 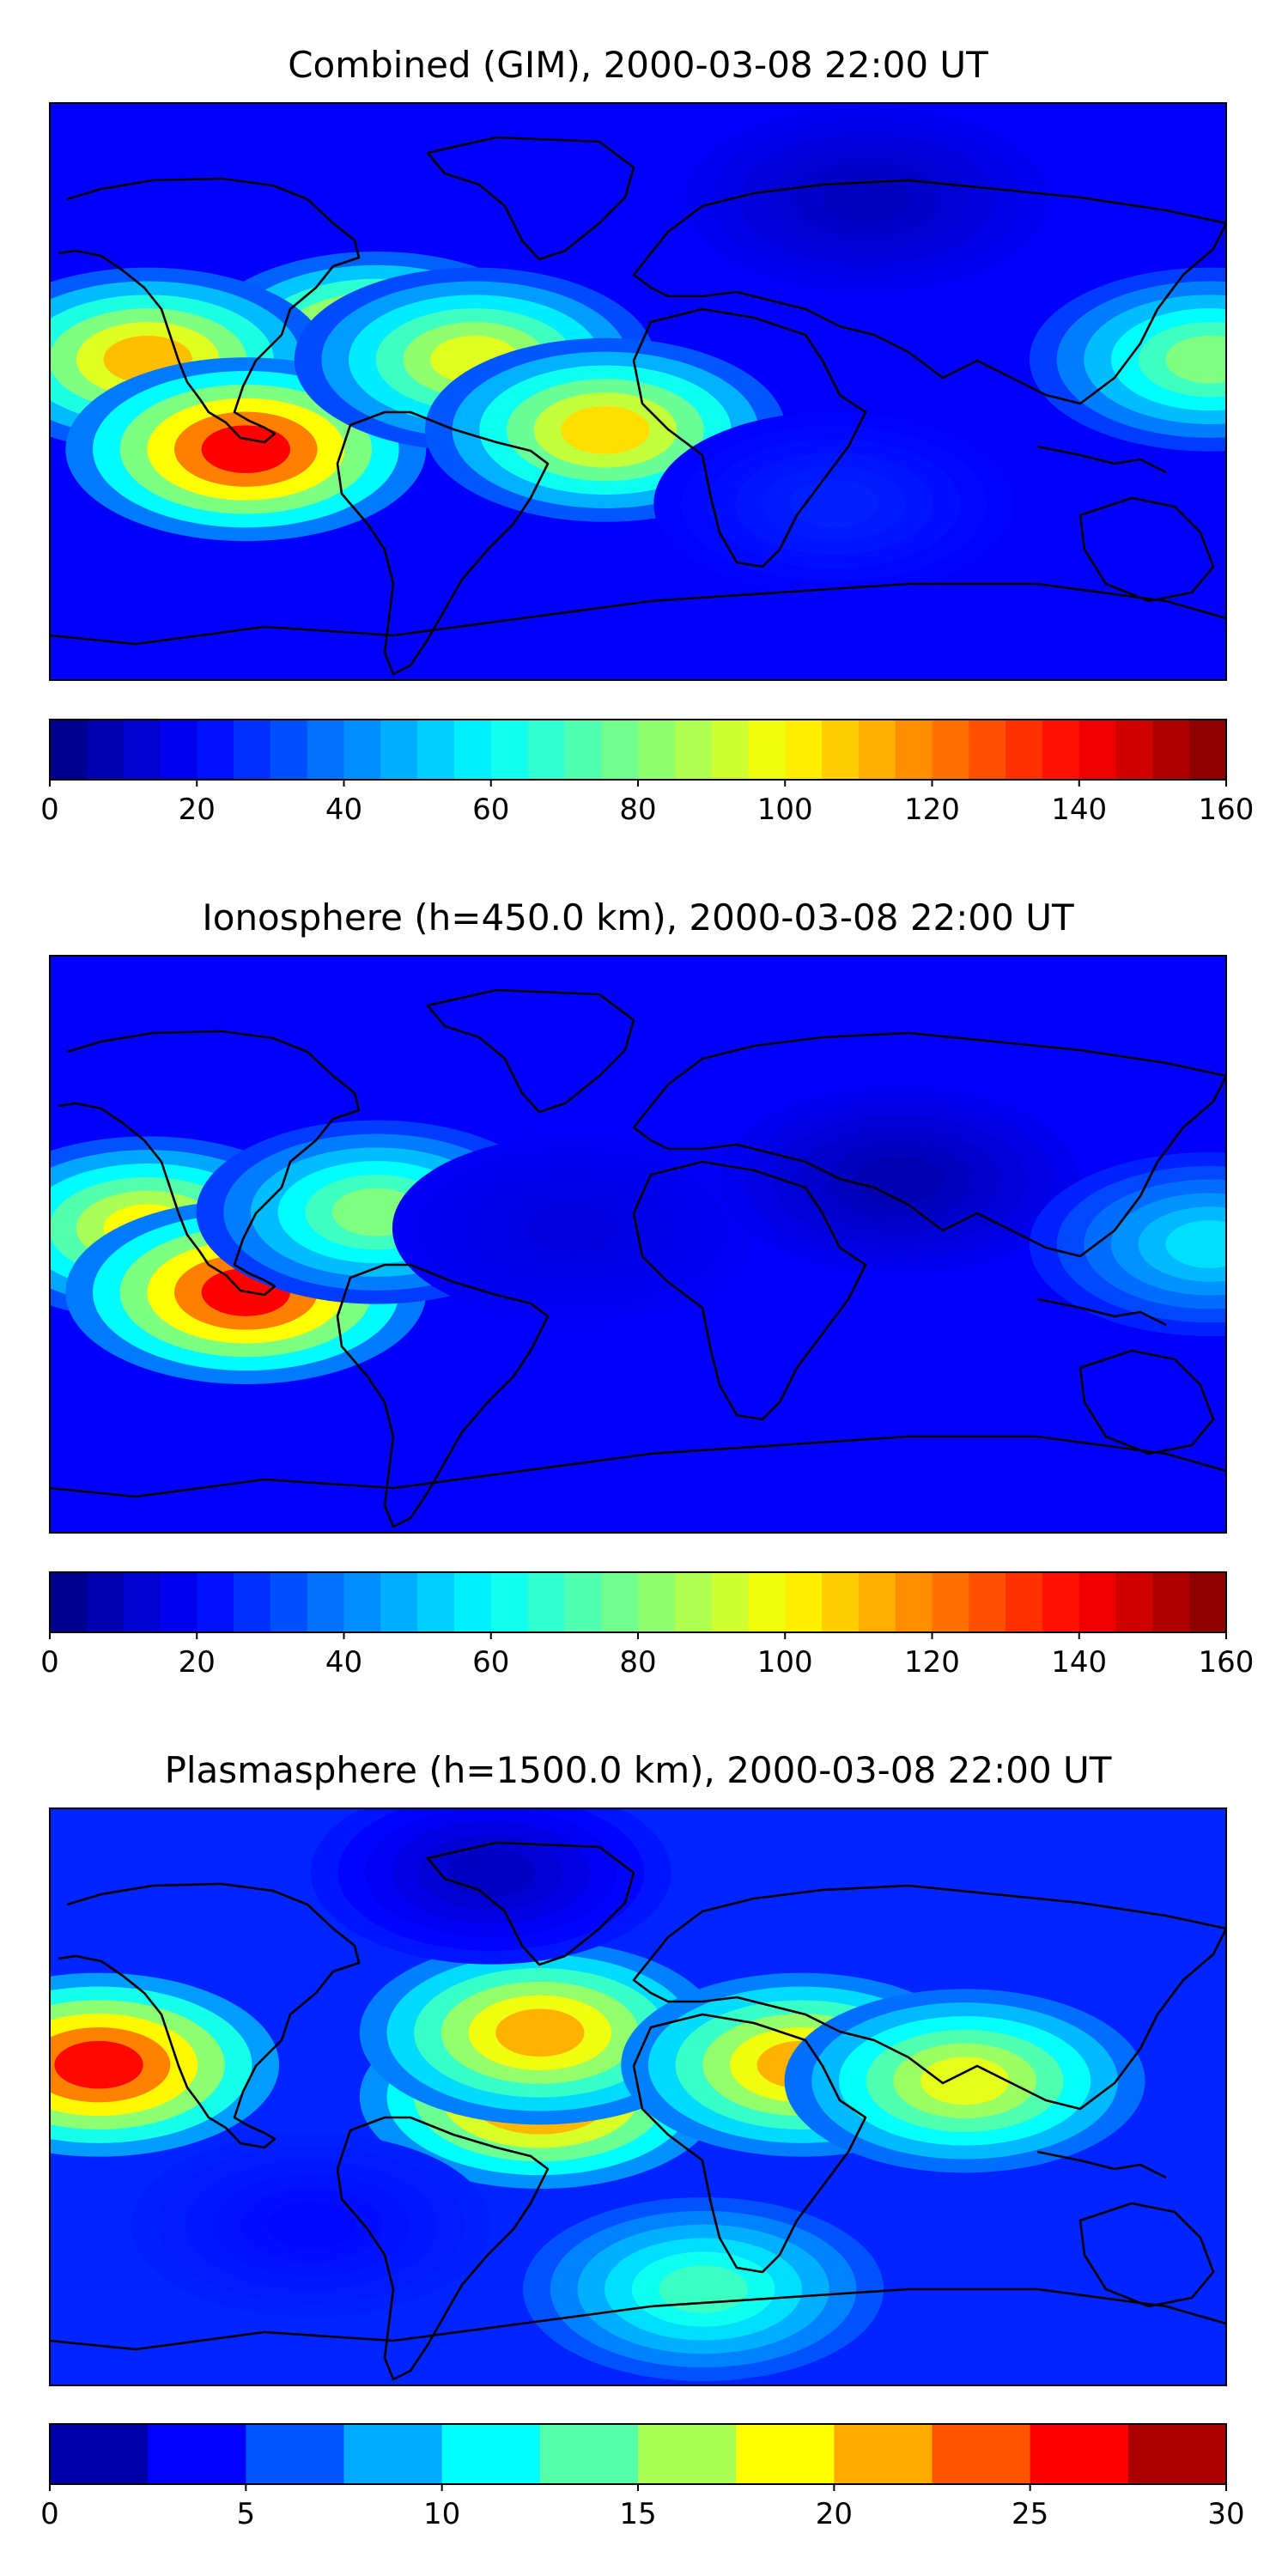 I want to click on colorbar-tick-label: 120, so click(x=932, y=810).